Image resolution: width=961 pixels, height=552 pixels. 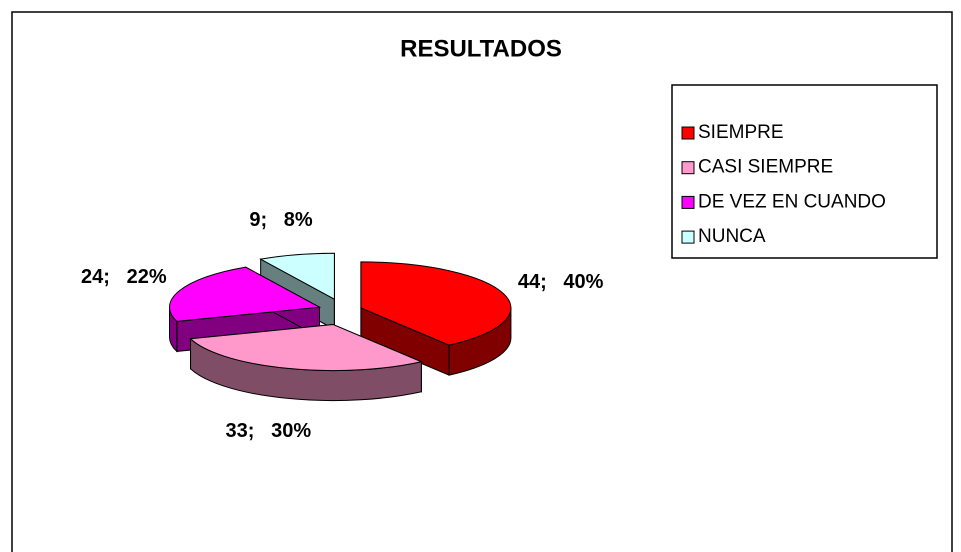 I want to click on data-label: 44; 40%, so click(x=561, y=282).